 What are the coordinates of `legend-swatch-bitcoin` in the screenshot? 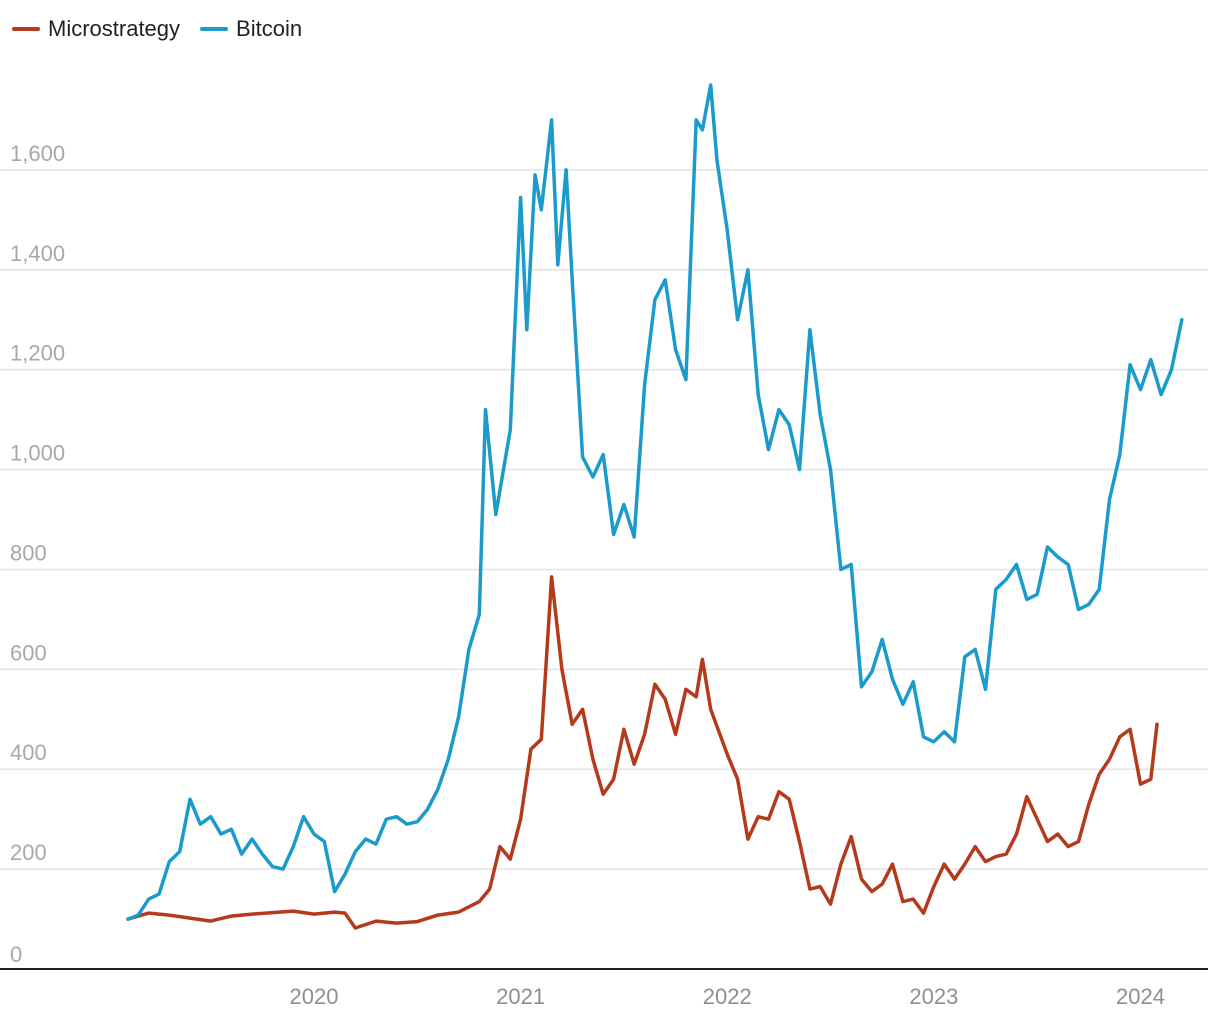 It's located at (214, 29).